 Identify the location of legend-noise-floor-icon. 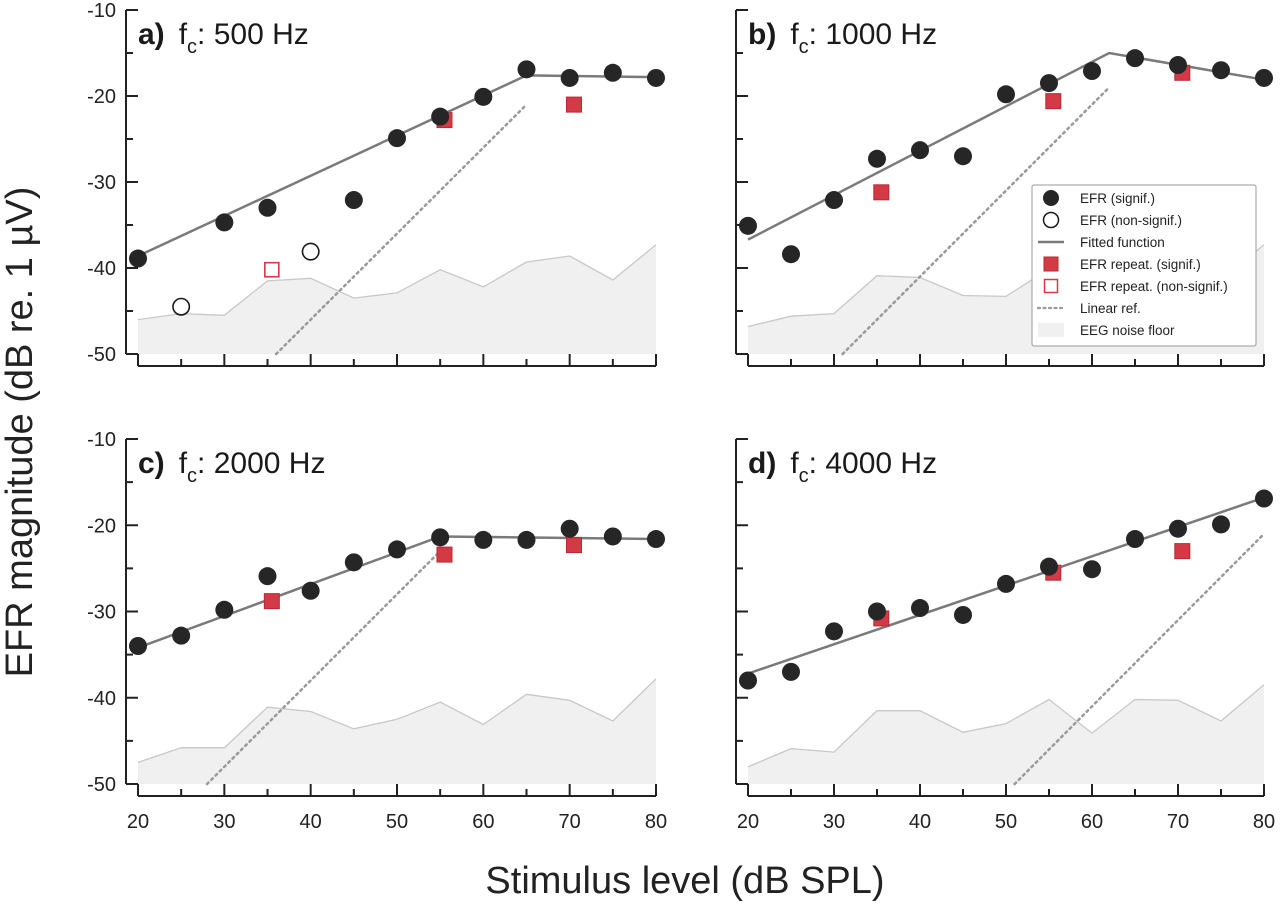
(1051, 330).